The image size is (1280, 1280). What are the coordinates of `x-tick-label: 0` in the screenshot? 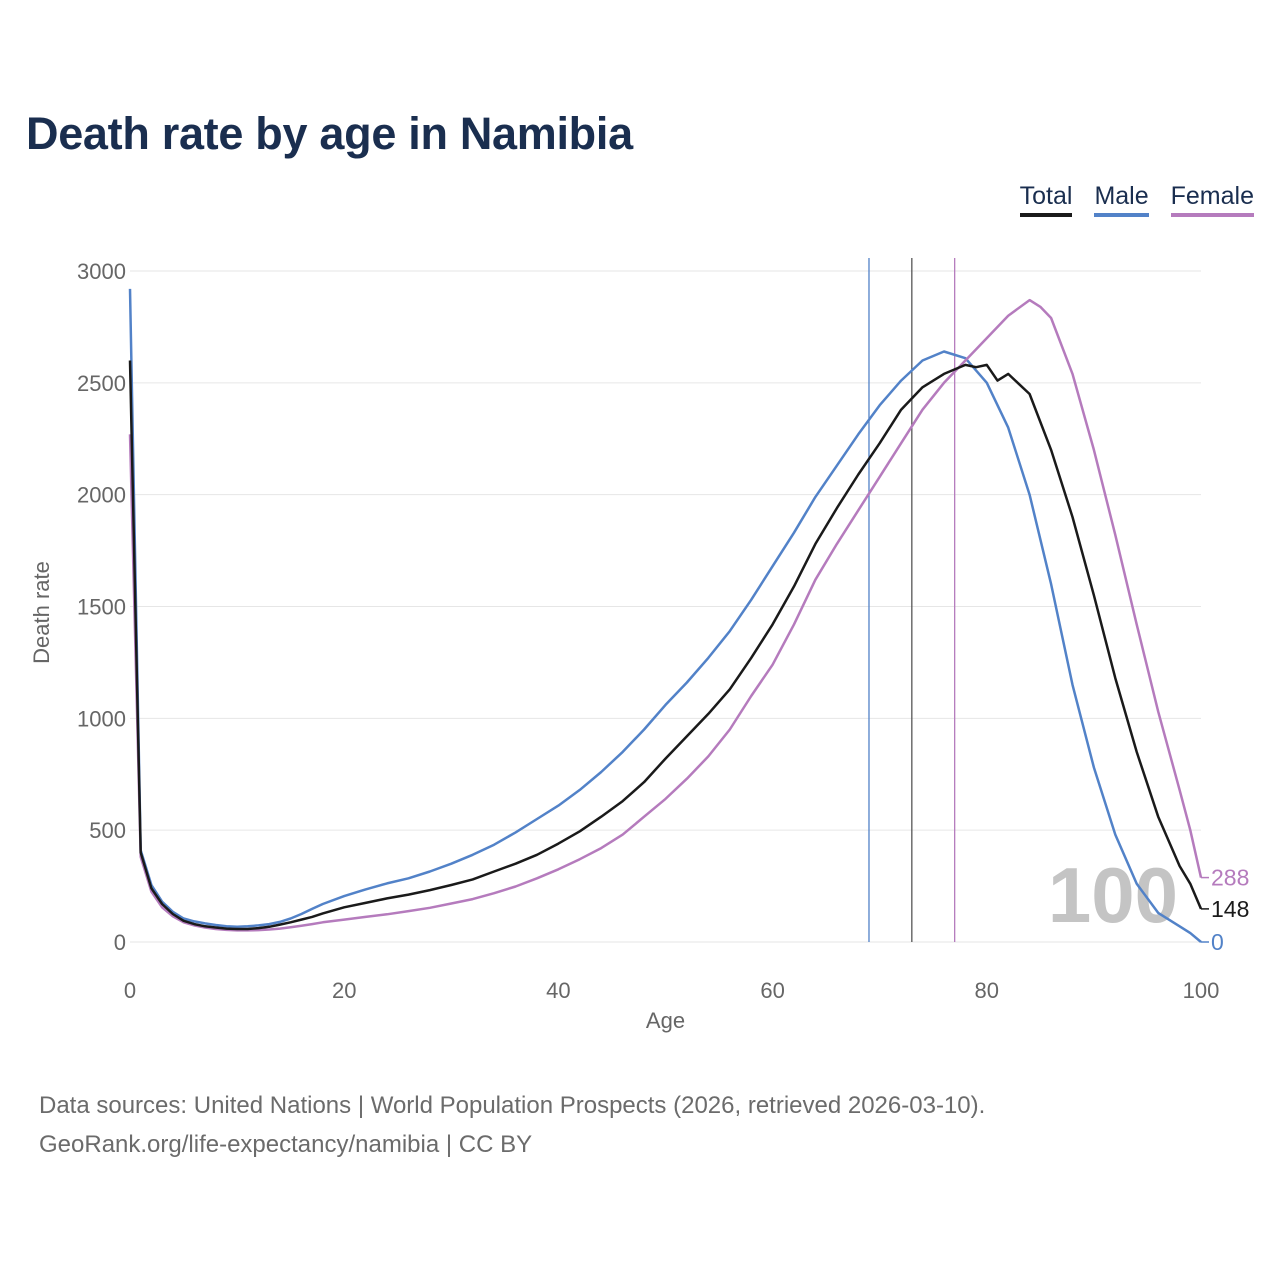 It's located at (130, 990).